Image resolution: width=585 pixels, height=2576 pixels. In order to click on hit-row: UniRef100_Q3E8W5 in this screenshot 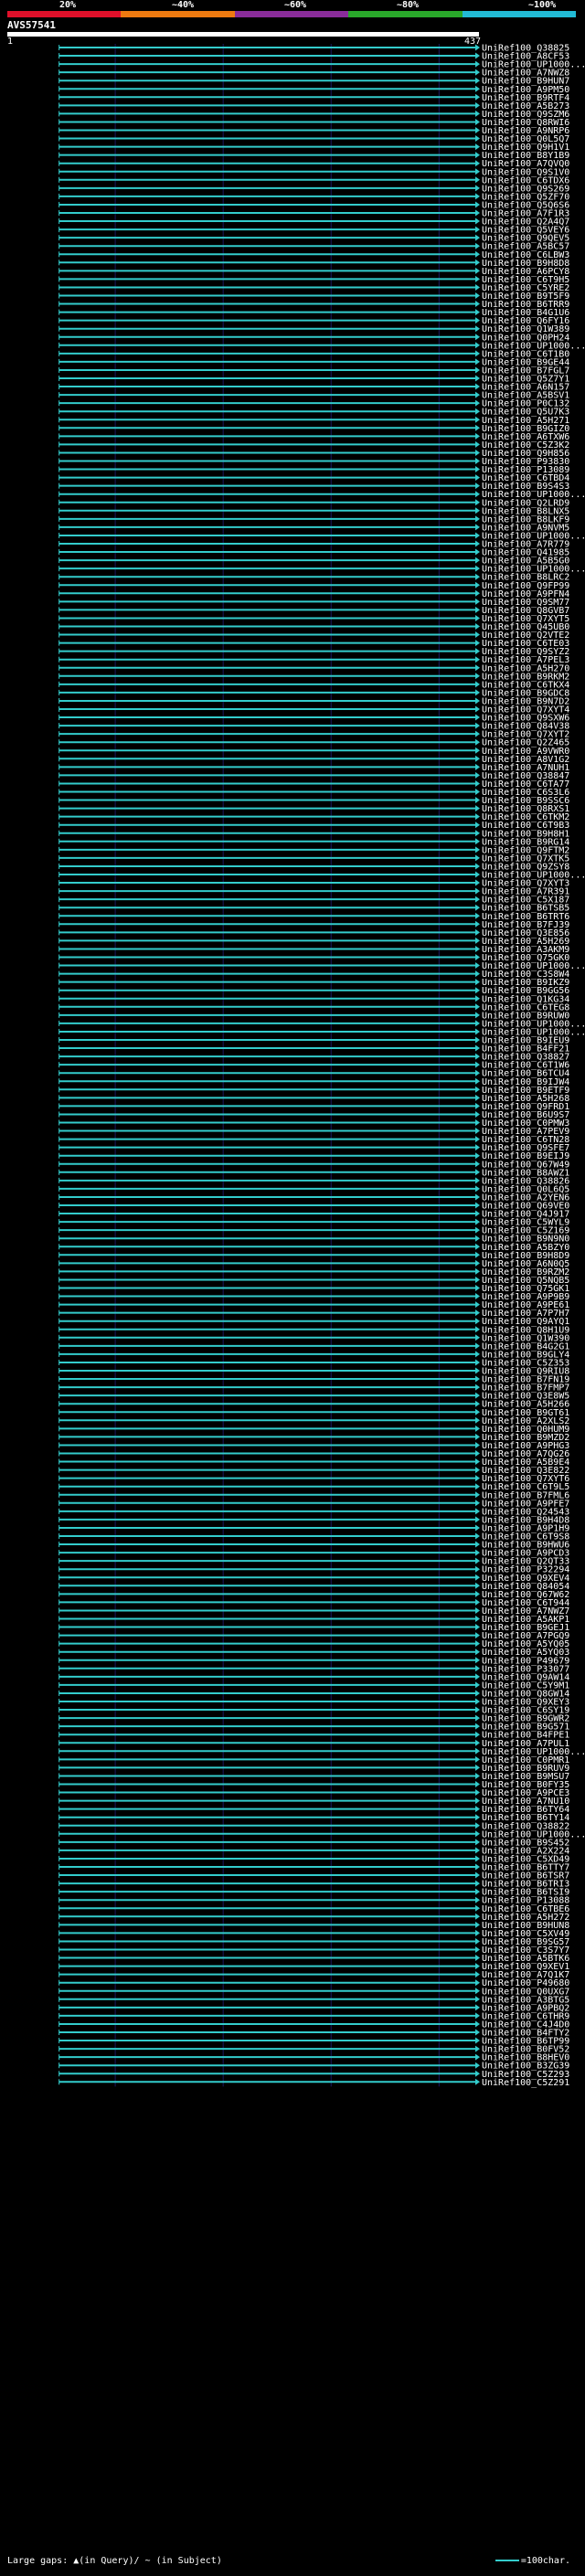, I will do `click(314, 1397)`.